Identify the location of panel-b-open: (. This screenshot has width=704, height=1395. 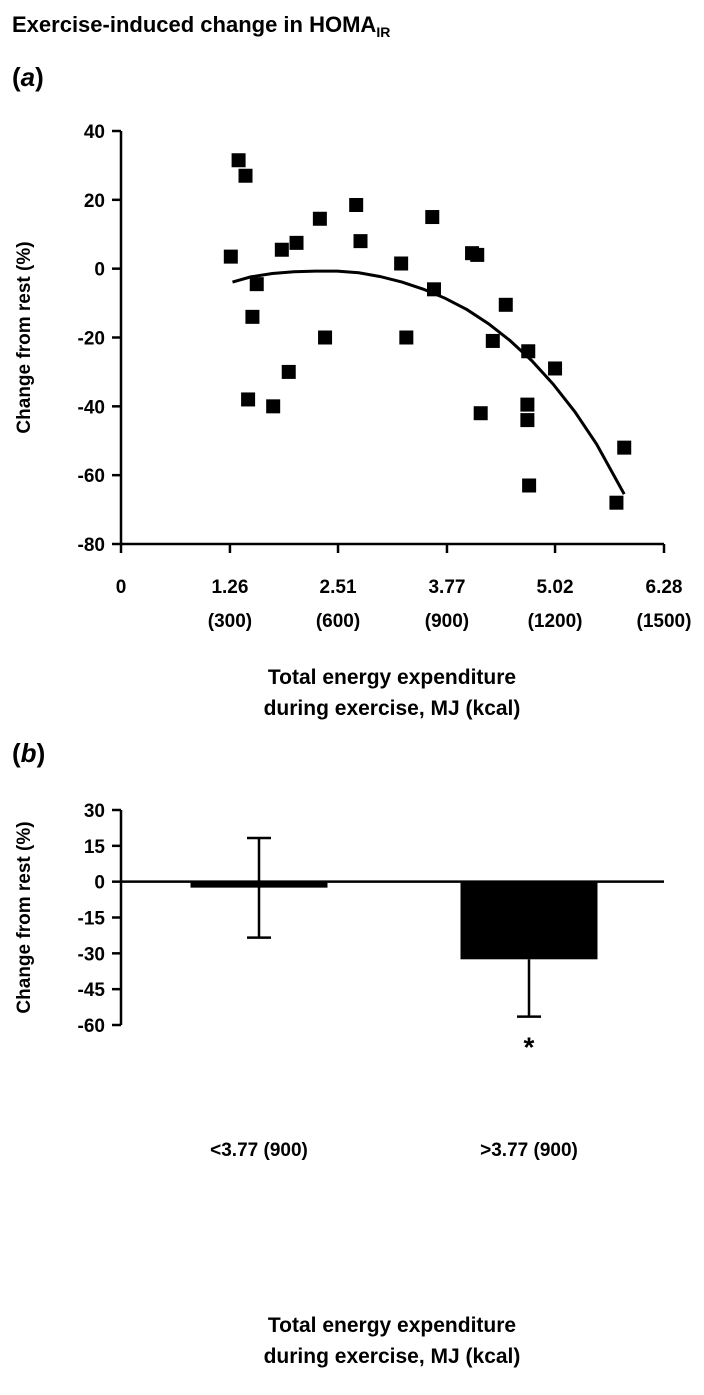
(16, 753).